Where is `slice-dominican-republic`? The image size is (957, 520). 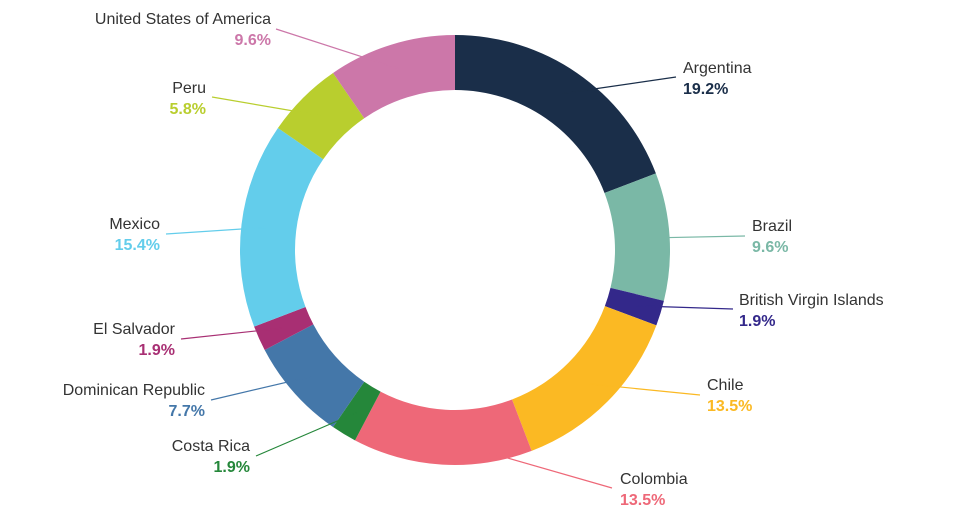
slice-dominican-republic is located at coordinates (314, 376).